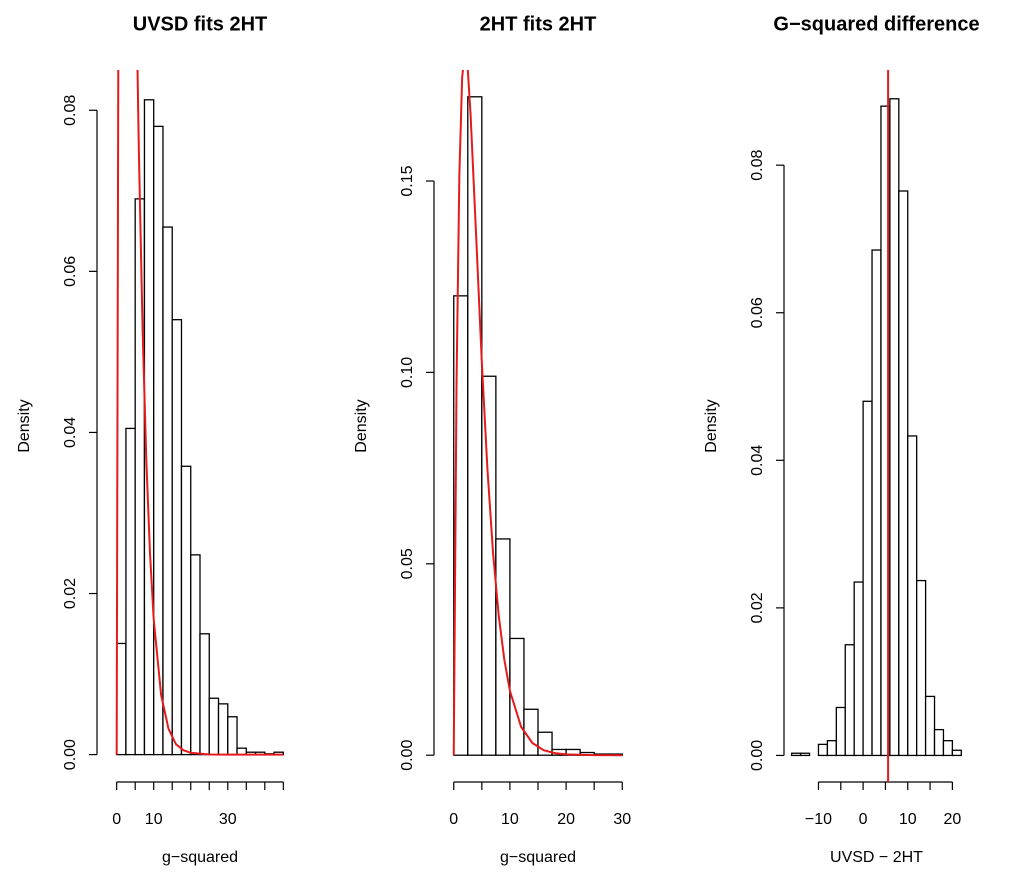 Image resolution: width=1018 pixels, height=886 pixels. Describe the element at coordinates (876, 24) in the screenshot. I see `chart-title: G−squared difference` at that location.